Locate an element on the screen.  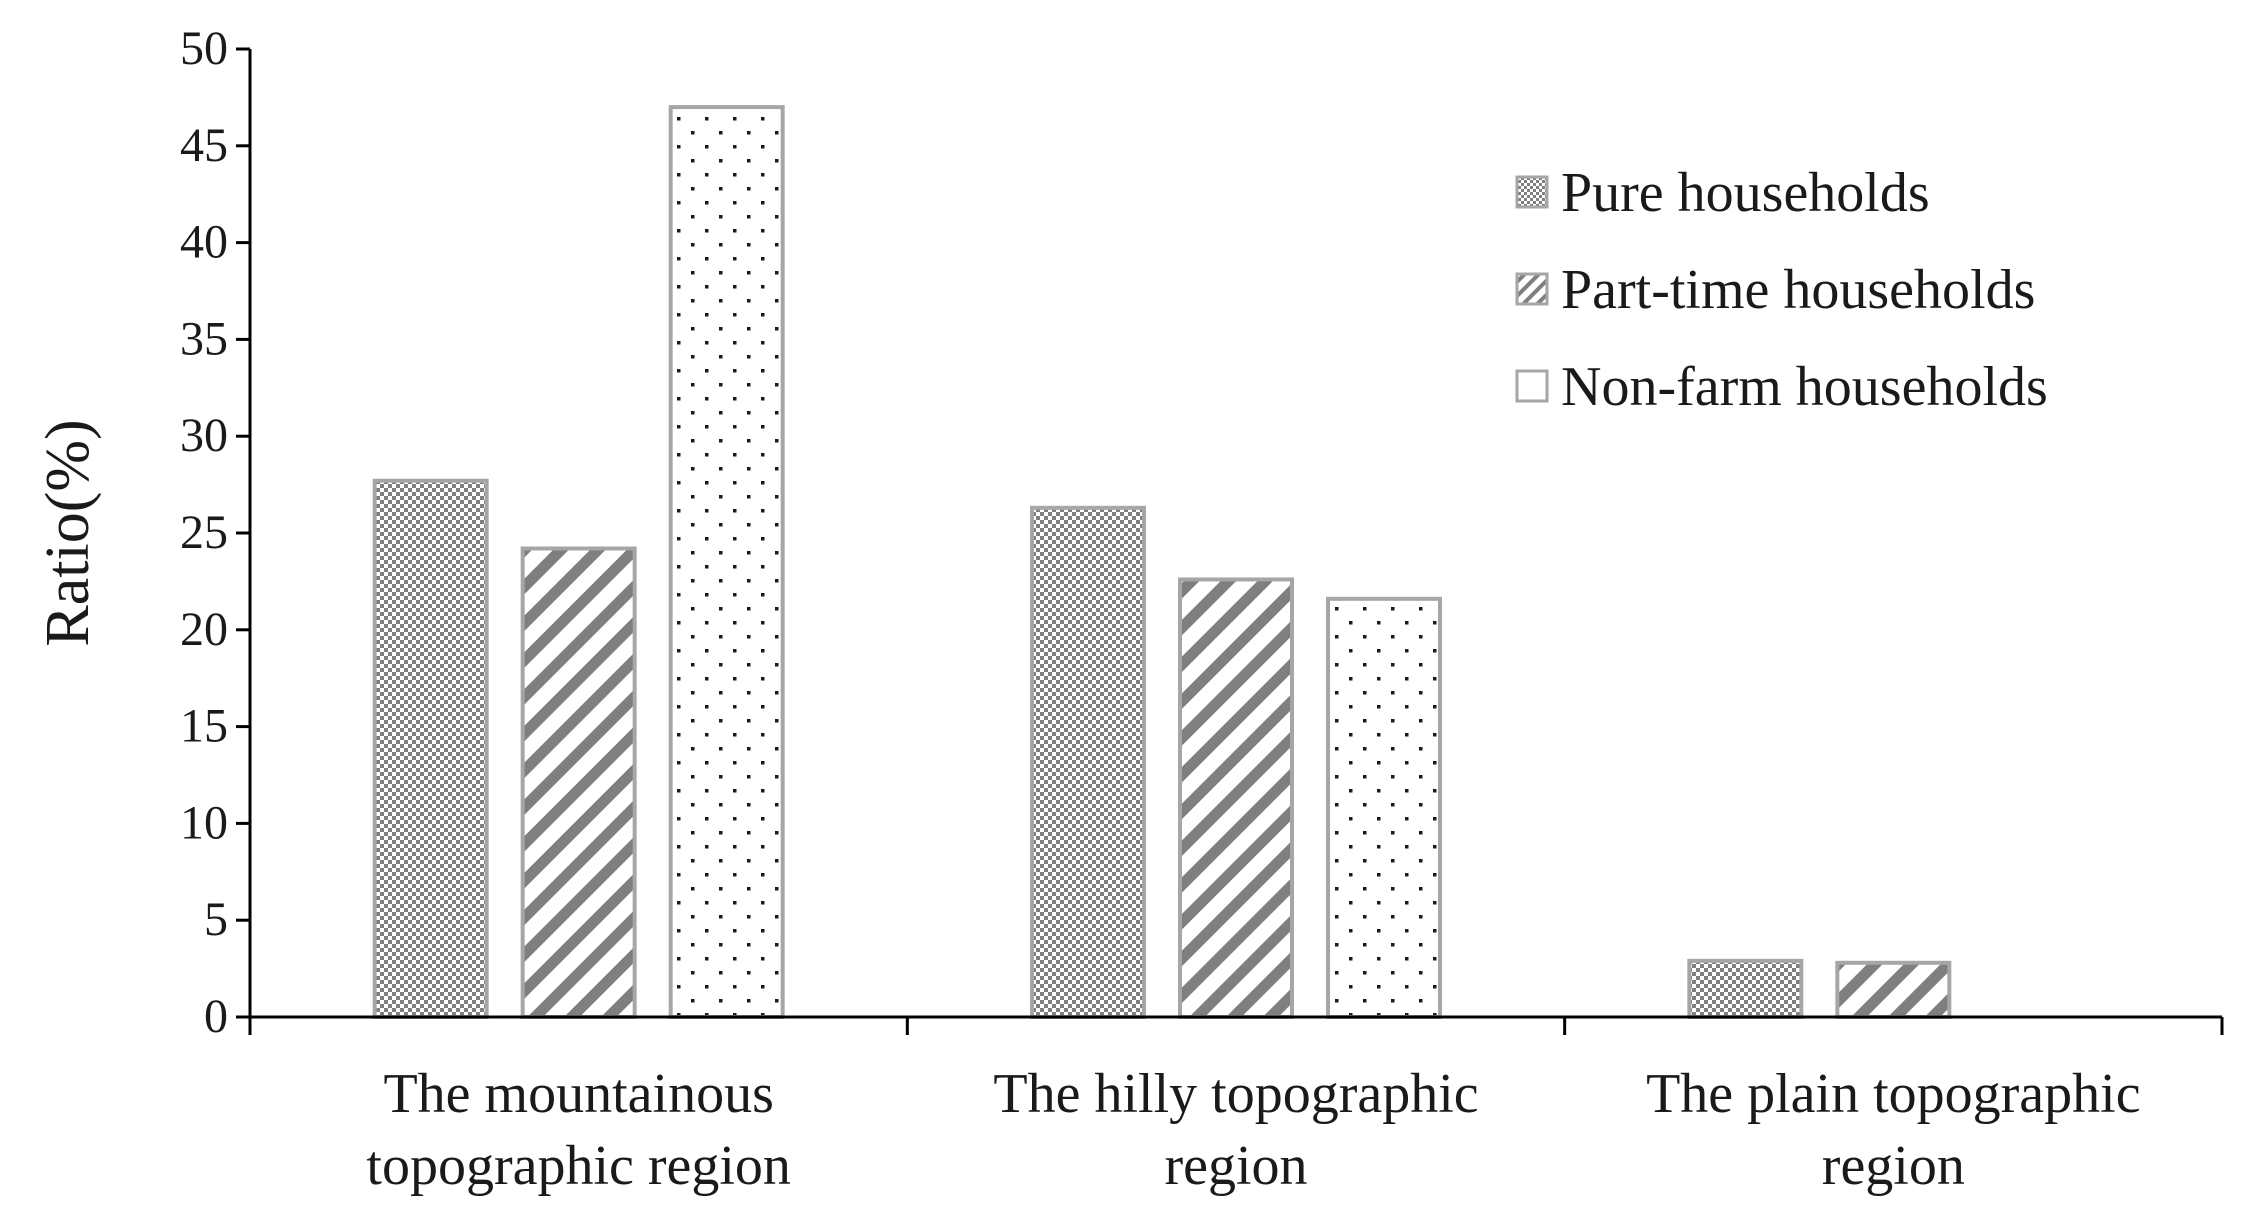
legend-swatch-dots is located at coordinates (1532, 386).